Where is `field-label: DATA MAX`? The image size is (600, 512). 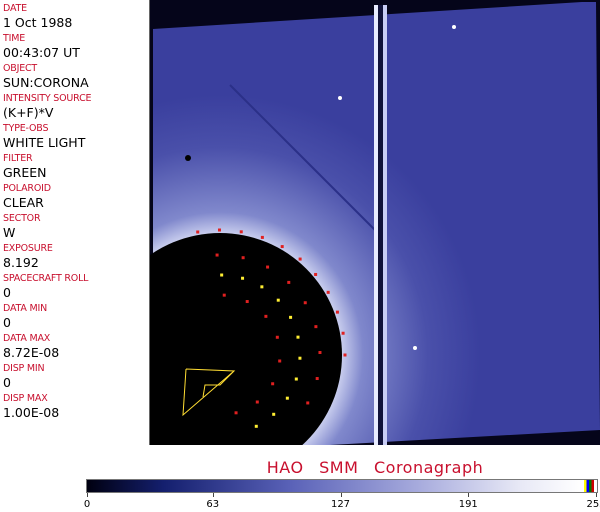 field-label: DATA MAX is located at coordinates (27, 338).